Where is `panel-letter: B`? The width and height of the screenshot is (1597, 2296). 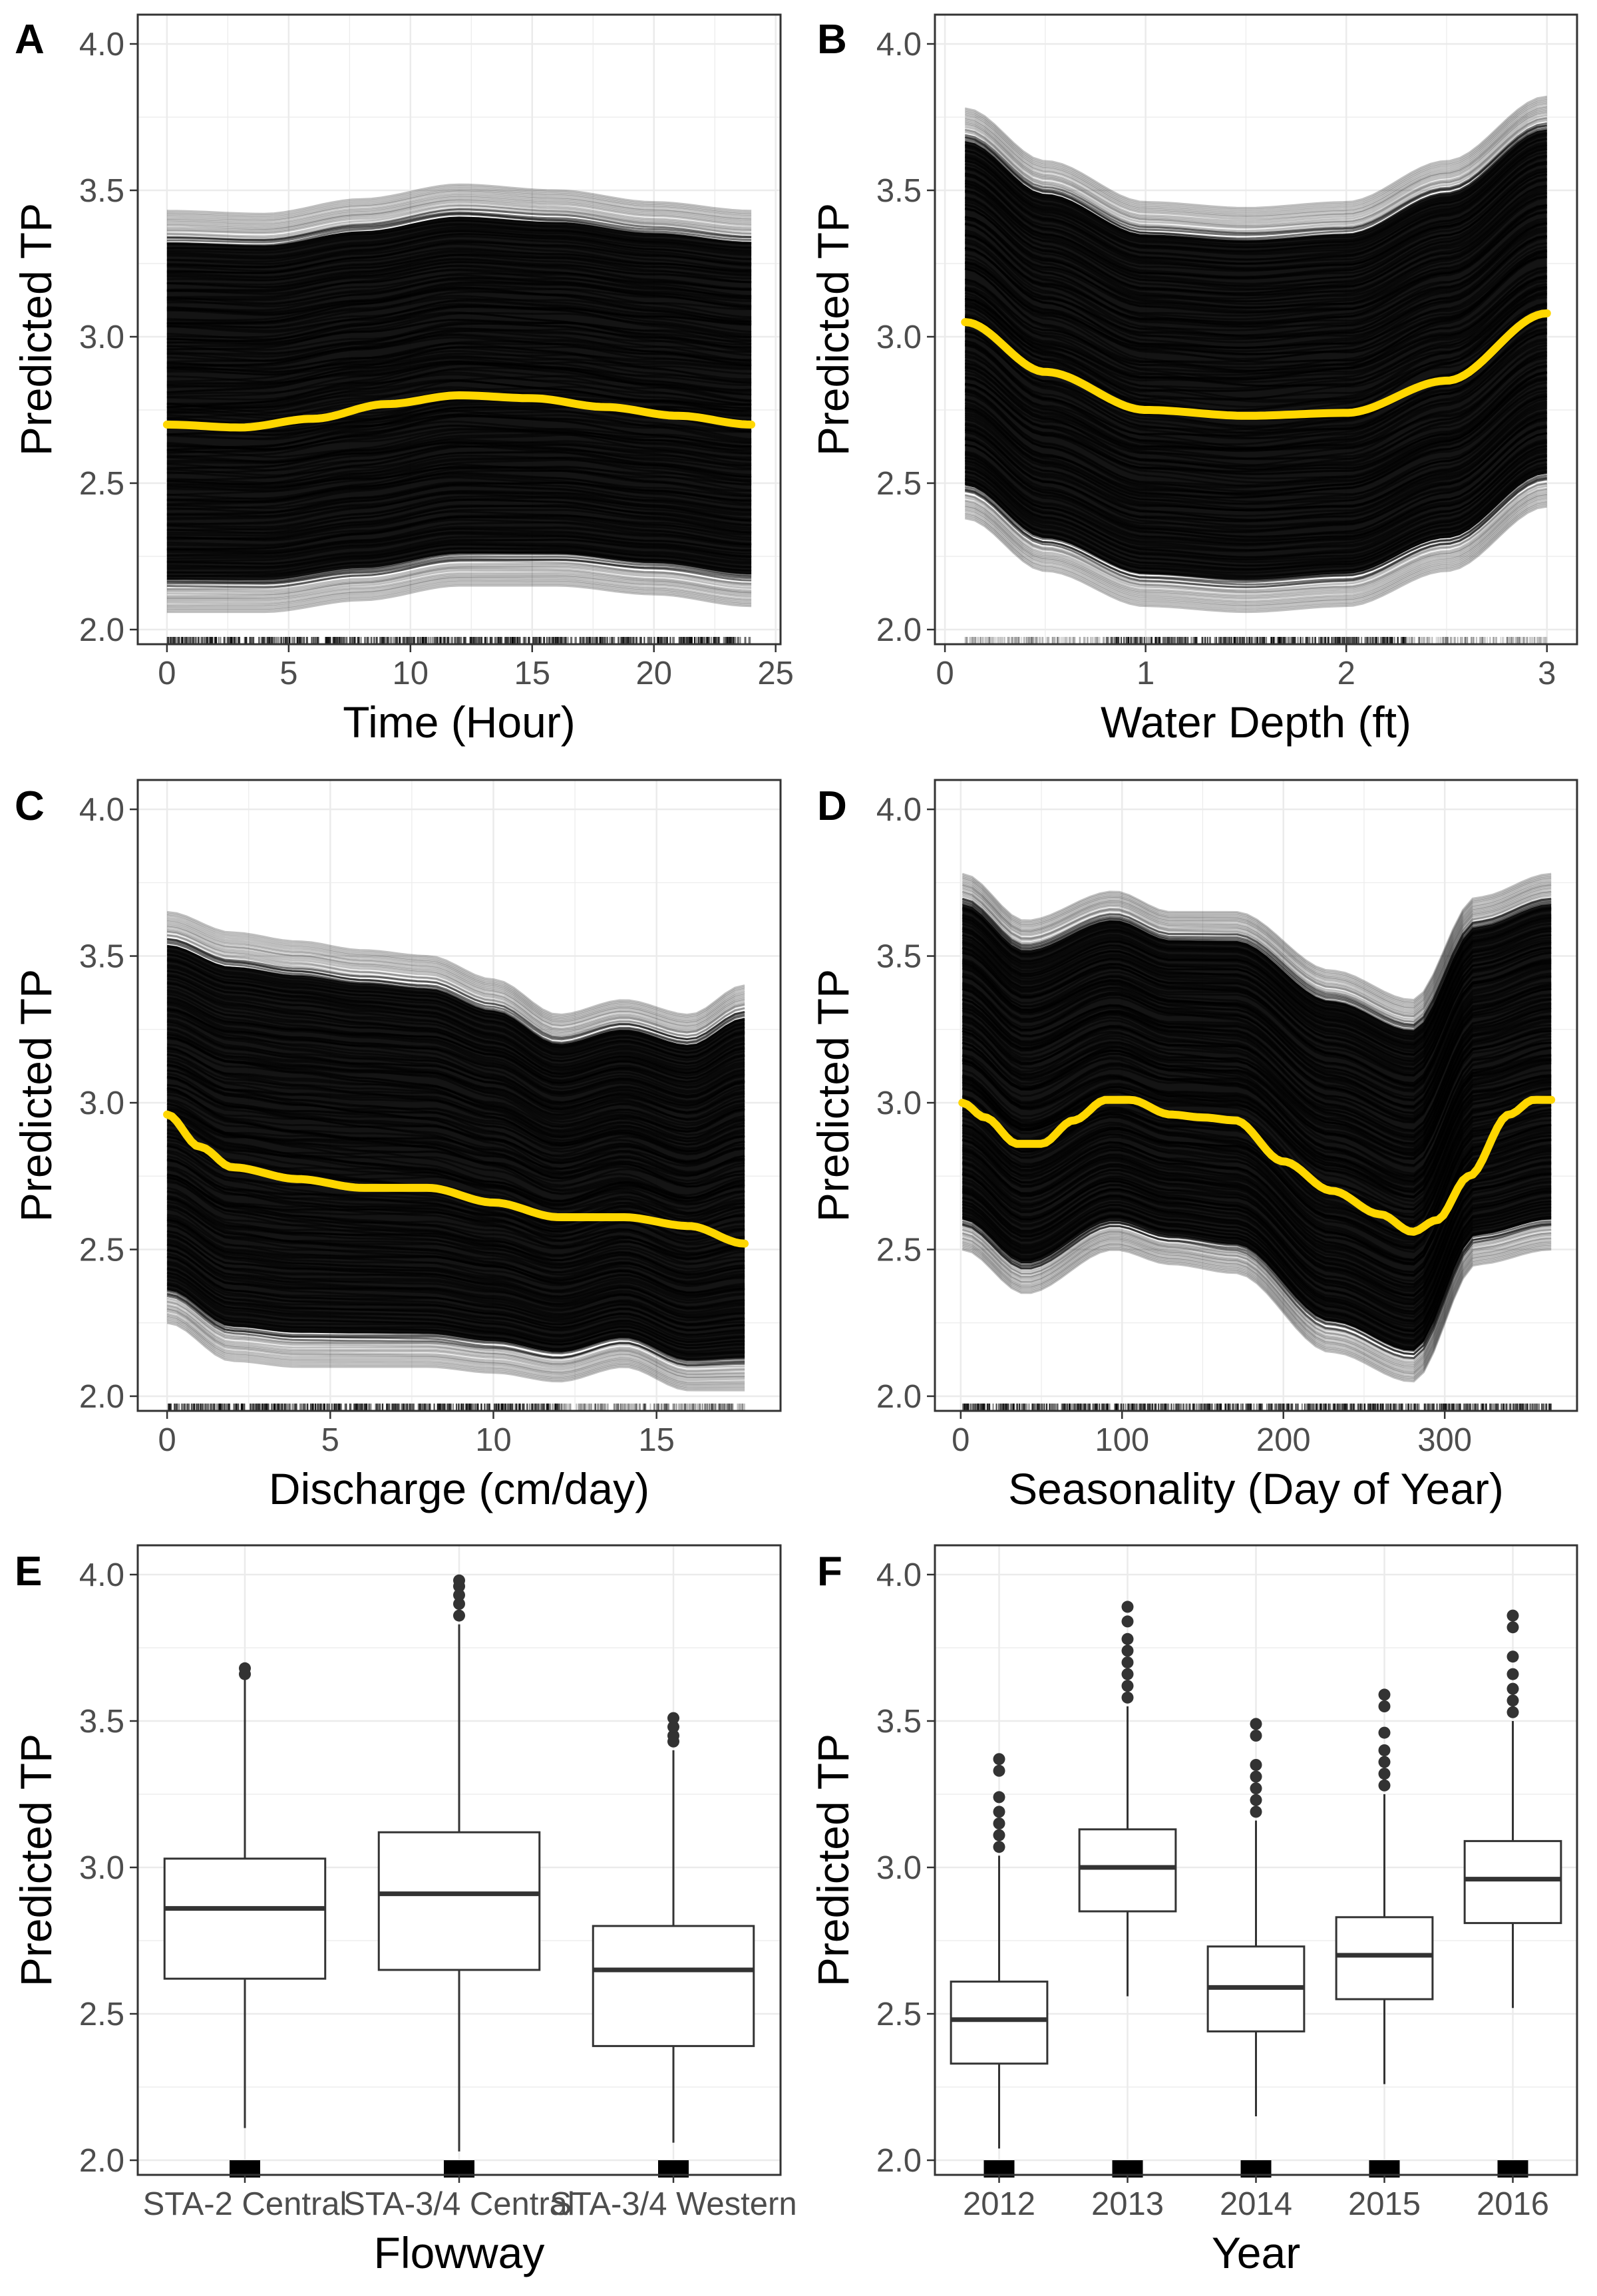
panel-letter: B is located at coordinates (832, 40).